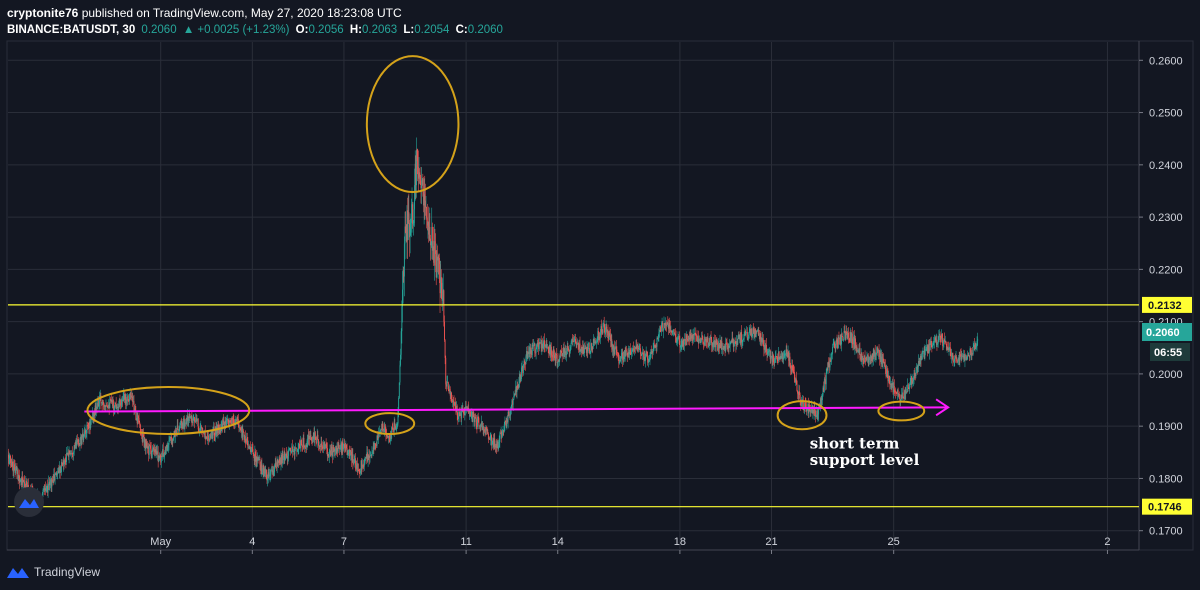 The image size is (1200, 590). What do you see at coordinates (379, 30) in the screenshot?
I see `high-value: 0.2063` at bounding box center [379, 30].